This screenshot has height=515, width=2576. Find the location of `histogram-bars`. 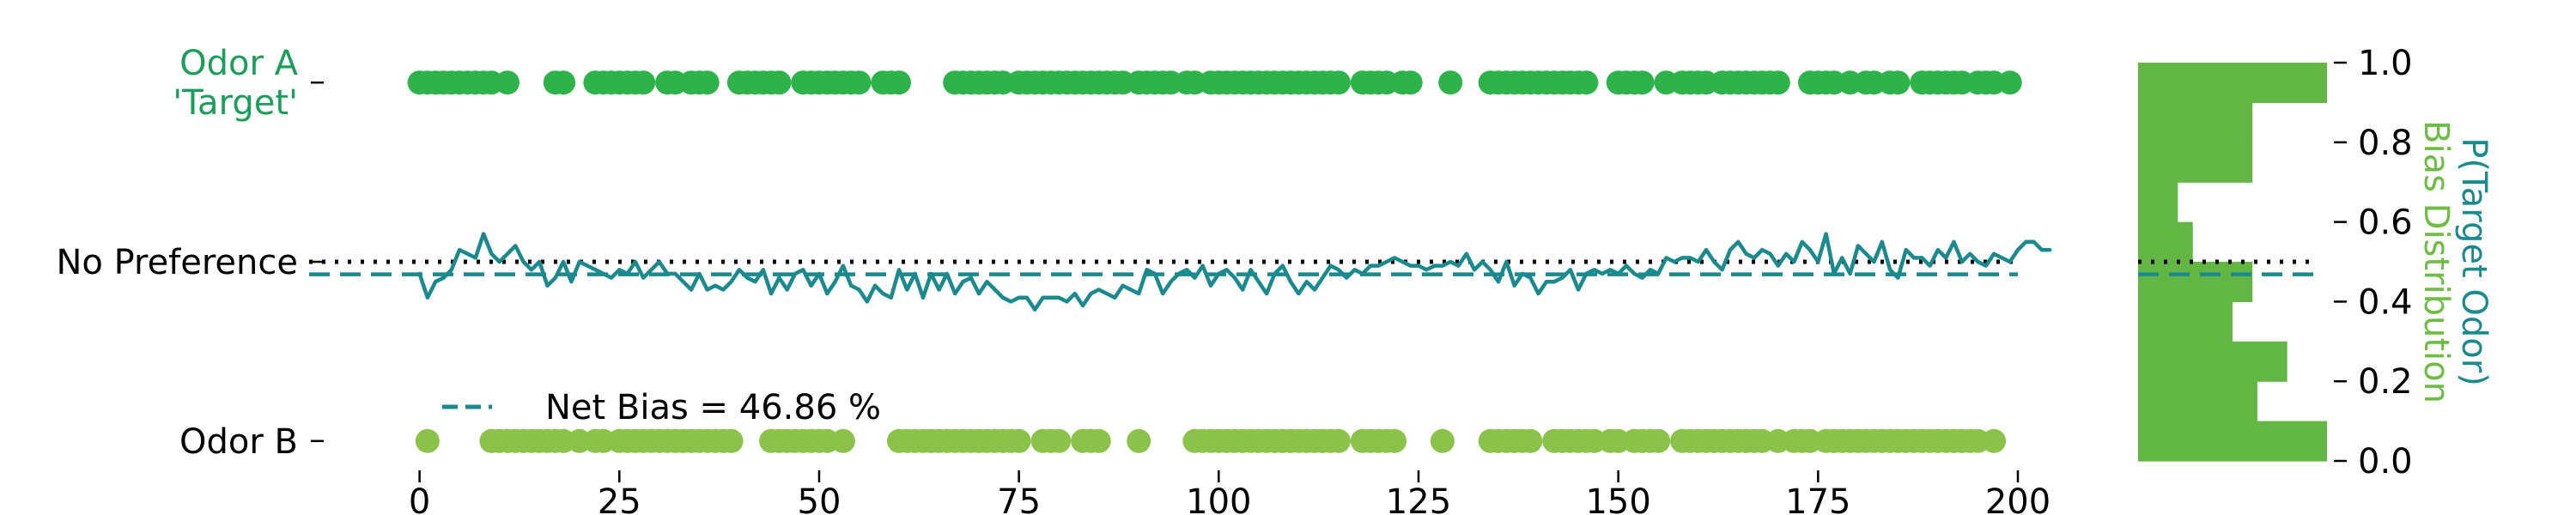

histogram-bars is located at coordinates (2232, 262).